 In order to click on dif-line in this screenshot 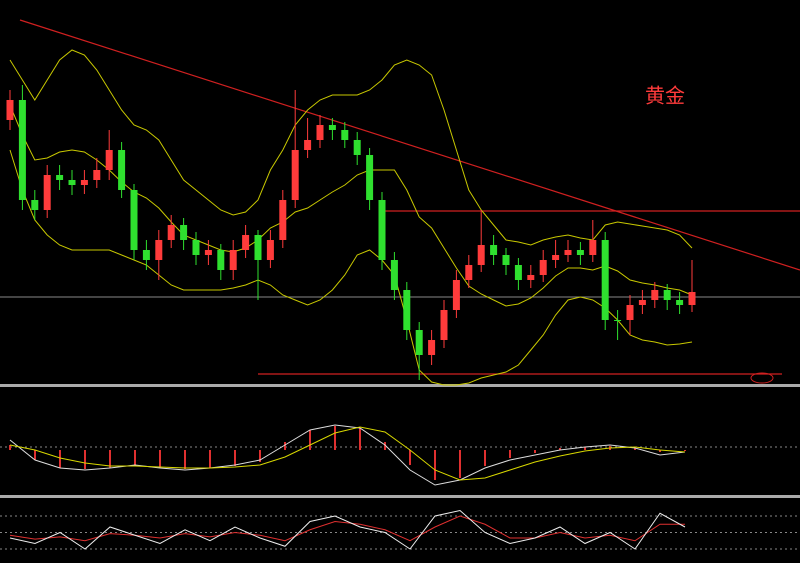, I will do `click(347, 455)`.